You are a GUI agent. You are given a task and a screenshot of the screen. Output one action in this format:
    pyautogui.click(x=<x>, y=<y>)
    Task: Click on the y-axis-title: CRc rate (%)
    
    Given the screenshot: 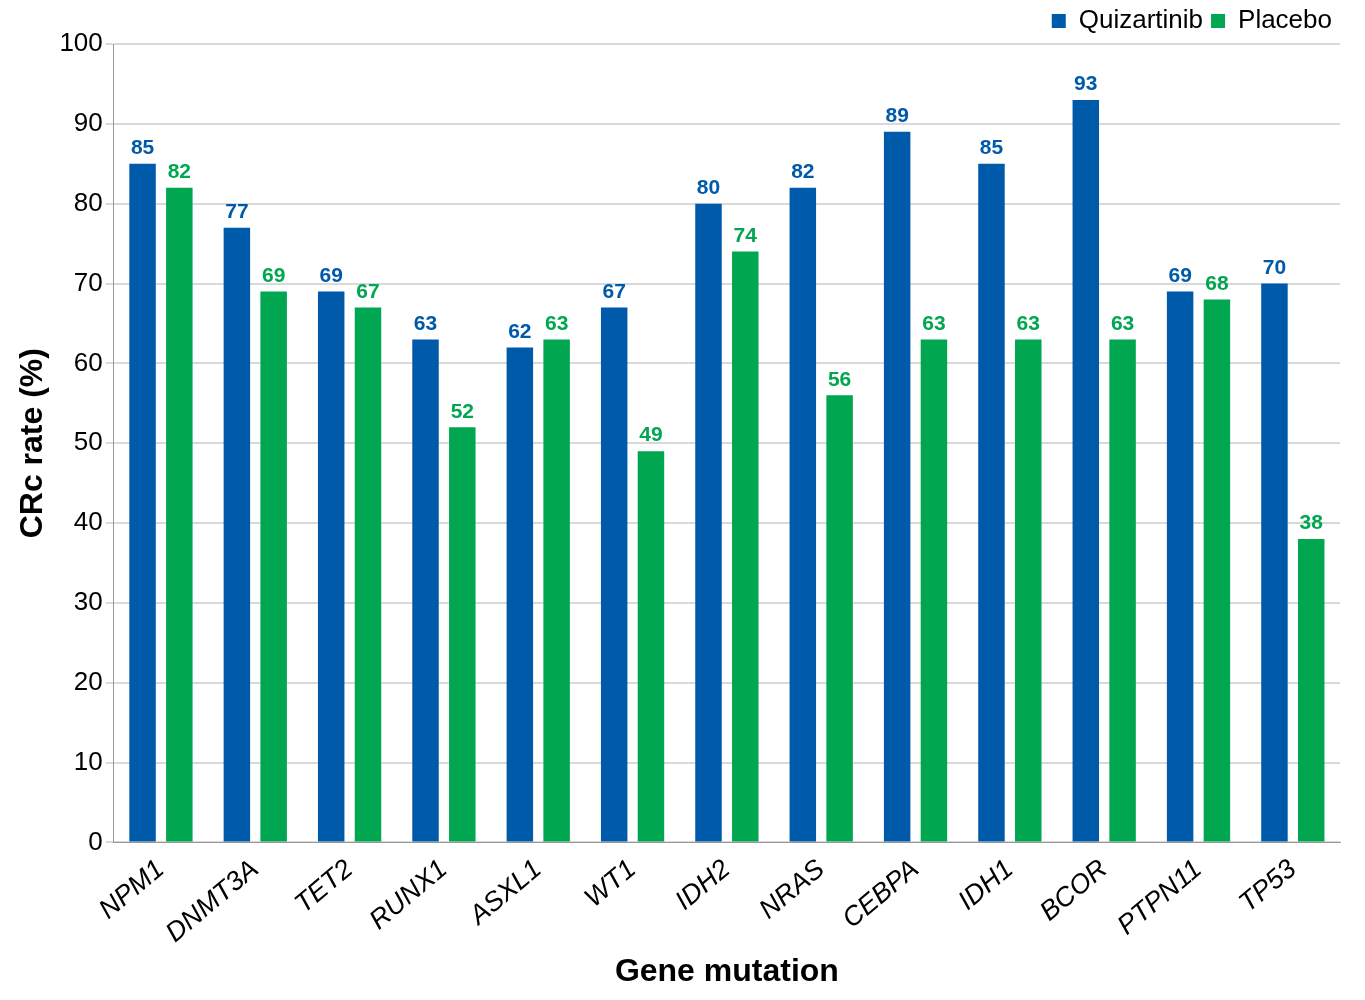 What is the action you would take?
    pyautogui.click(x=31, y=443)
    